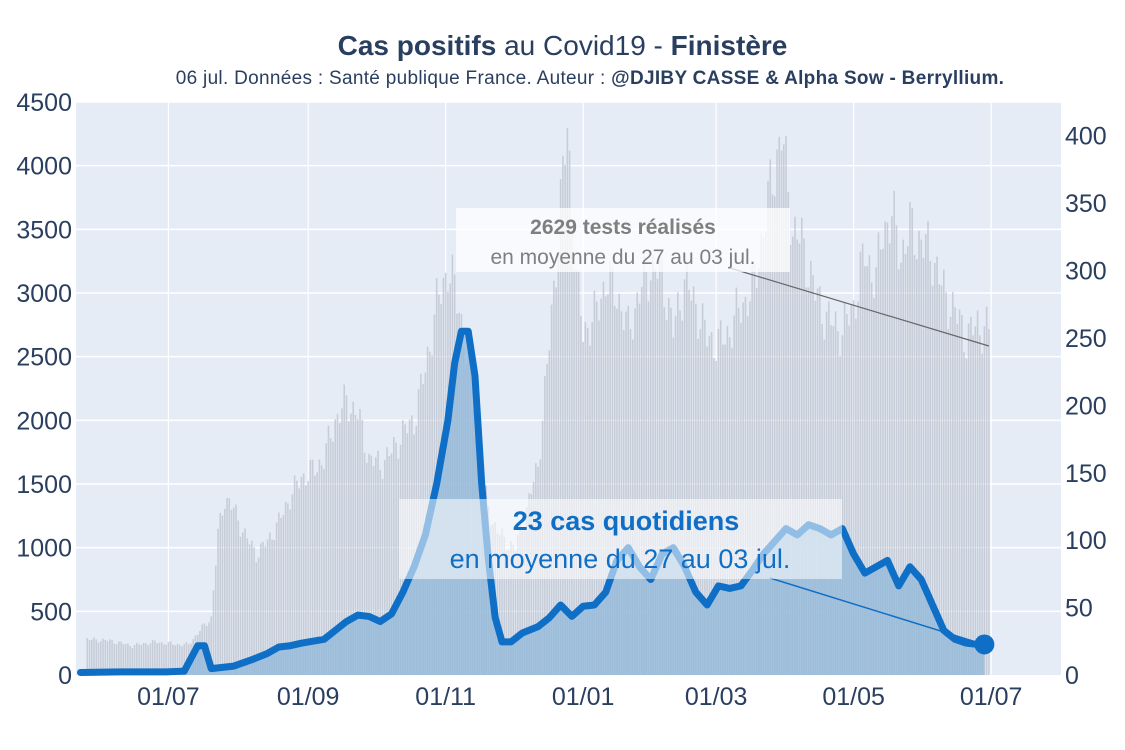 Image resolution: width=1125 pixels, height=750 pixels. What do you see at coordinates (445, 697) in the screenshot?
I see `x-tick-label: 01/11` at bounding box center [445, 697].